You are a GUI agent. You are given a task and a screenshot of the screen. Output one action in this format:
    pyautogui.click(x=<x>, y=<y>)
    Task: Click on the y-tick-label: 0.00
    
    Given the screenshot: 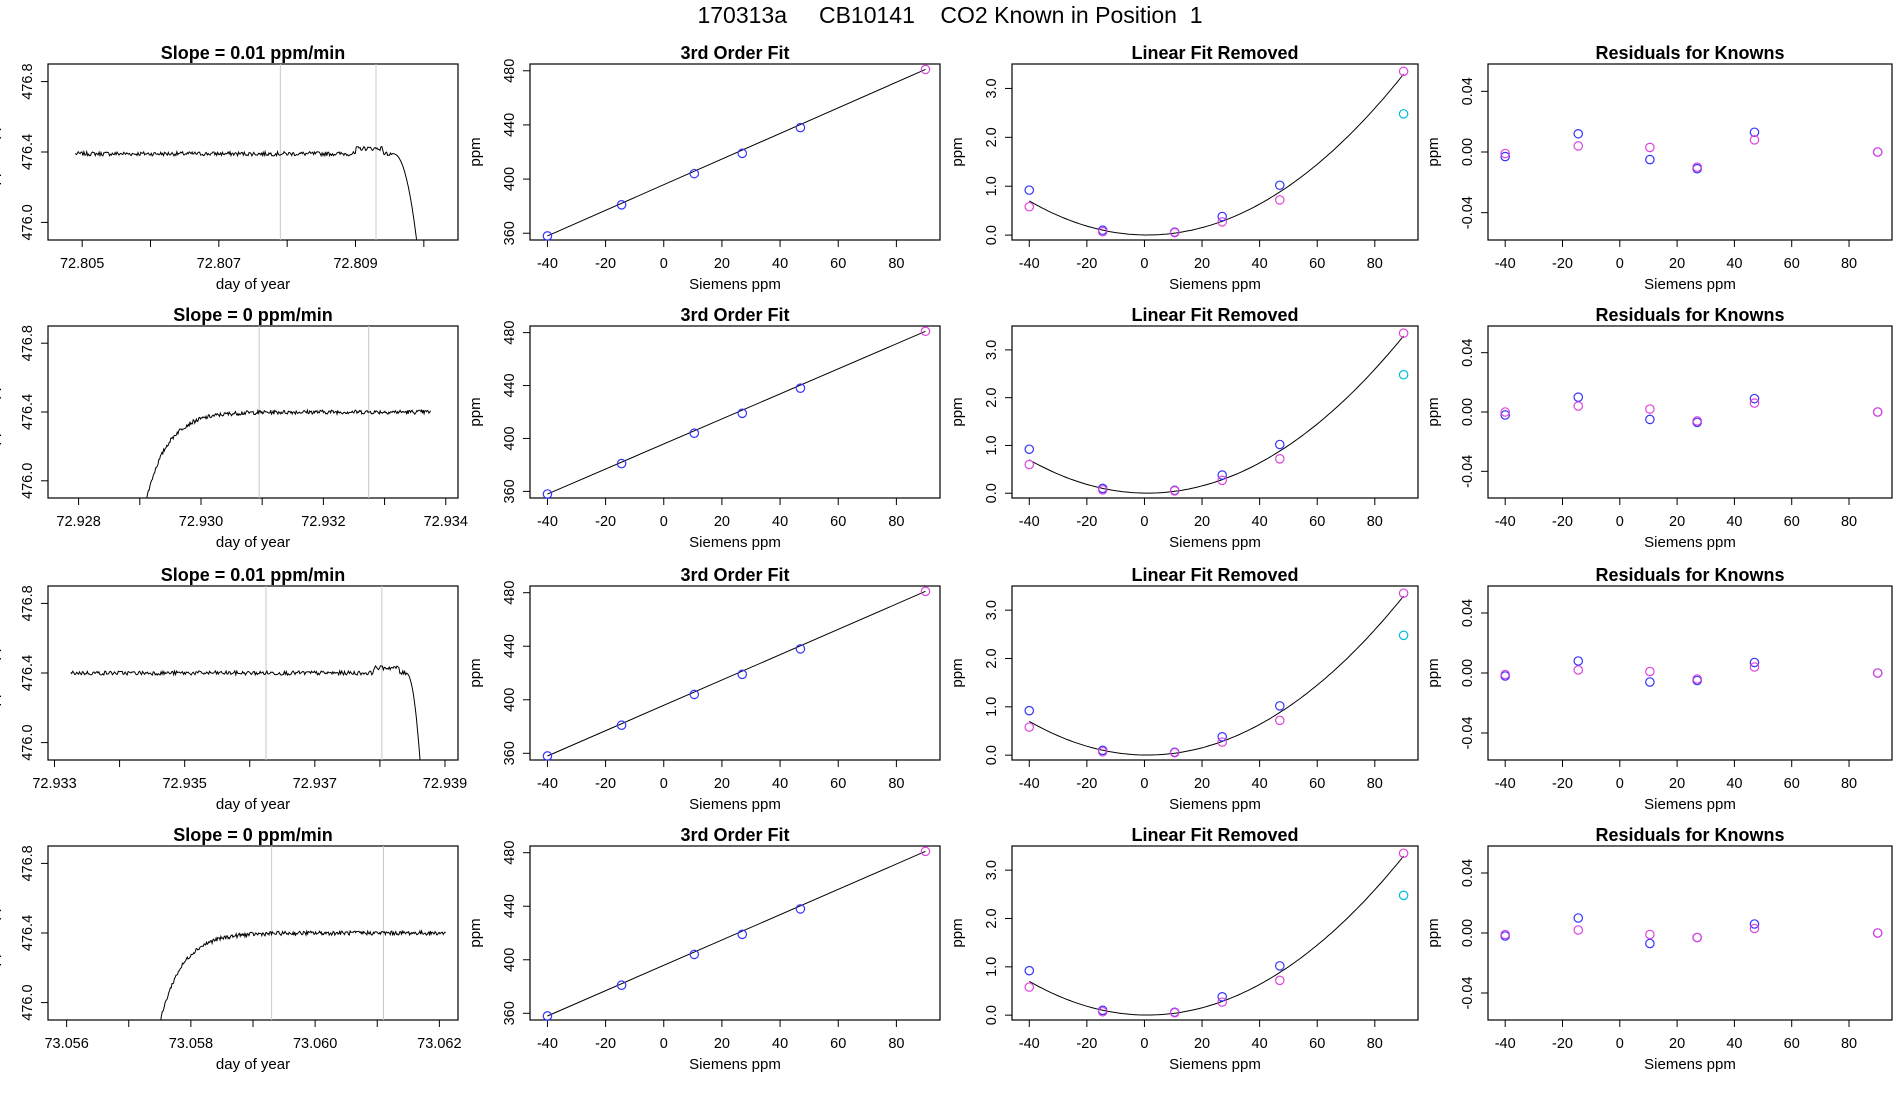 What is the action you would take?
    pyautogui.click(x=1468, y=152)
    